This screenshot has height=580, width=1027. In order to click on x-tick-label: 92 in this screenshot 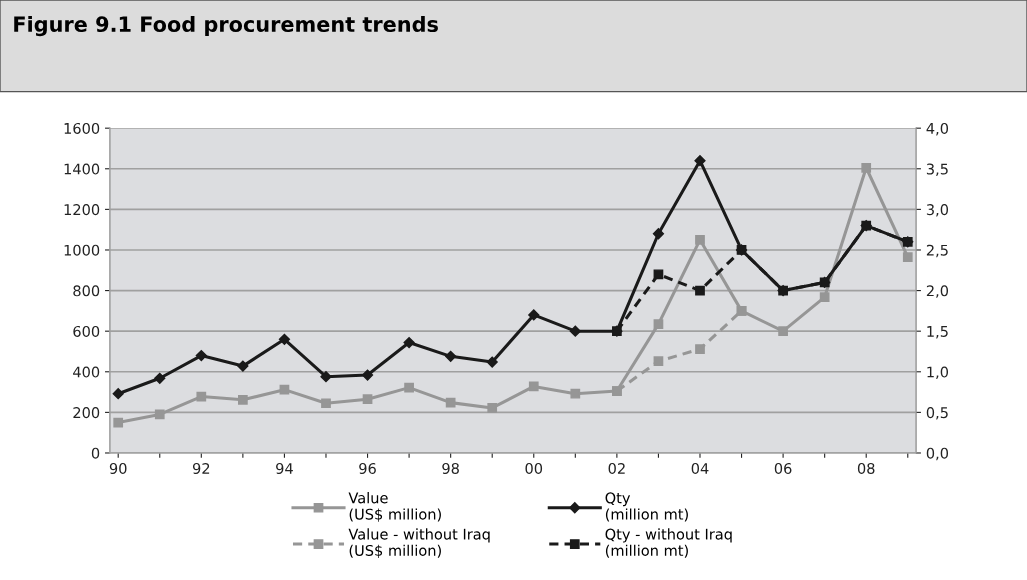, I will do `click(201, 468)`.